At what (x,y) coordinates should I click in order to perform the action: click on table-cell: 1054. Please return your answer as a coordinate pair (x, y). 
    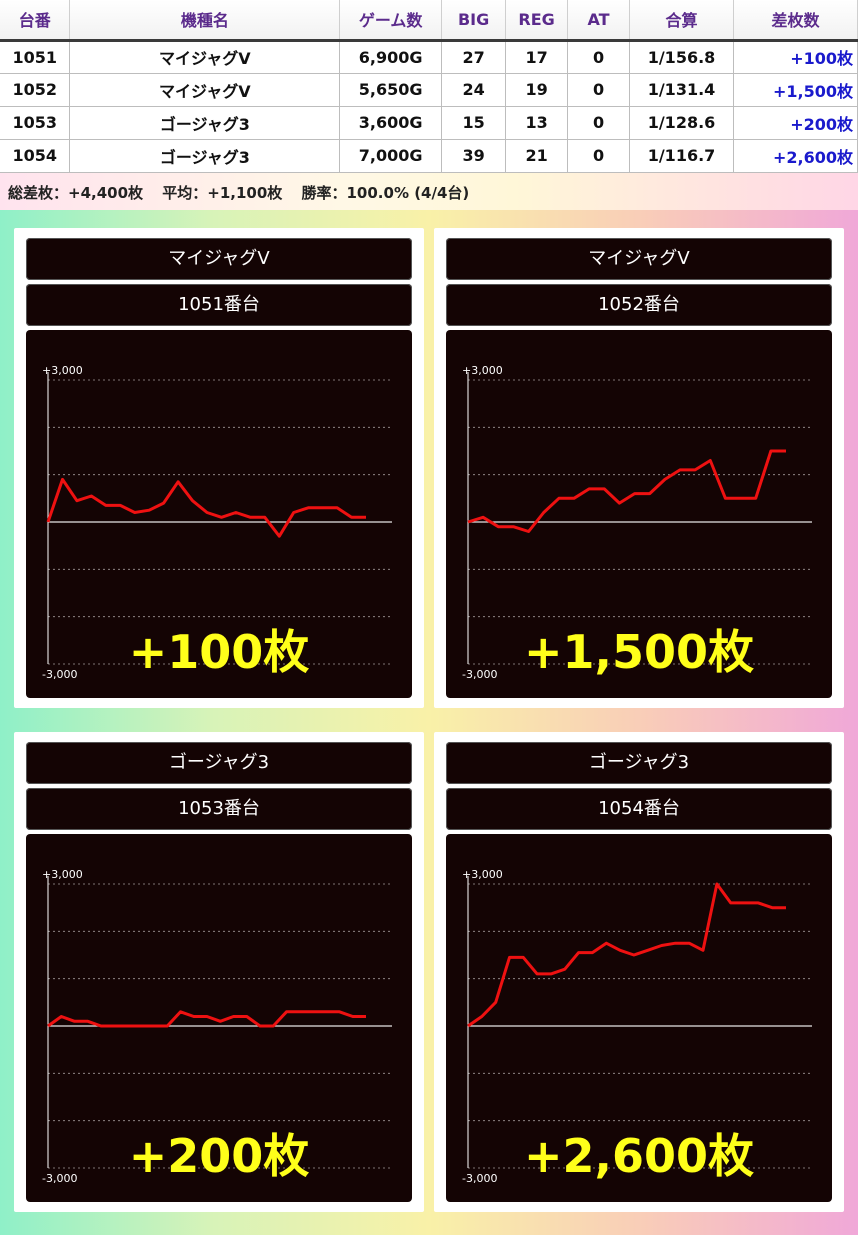
    Looking at the image, I should click on (35, 156).